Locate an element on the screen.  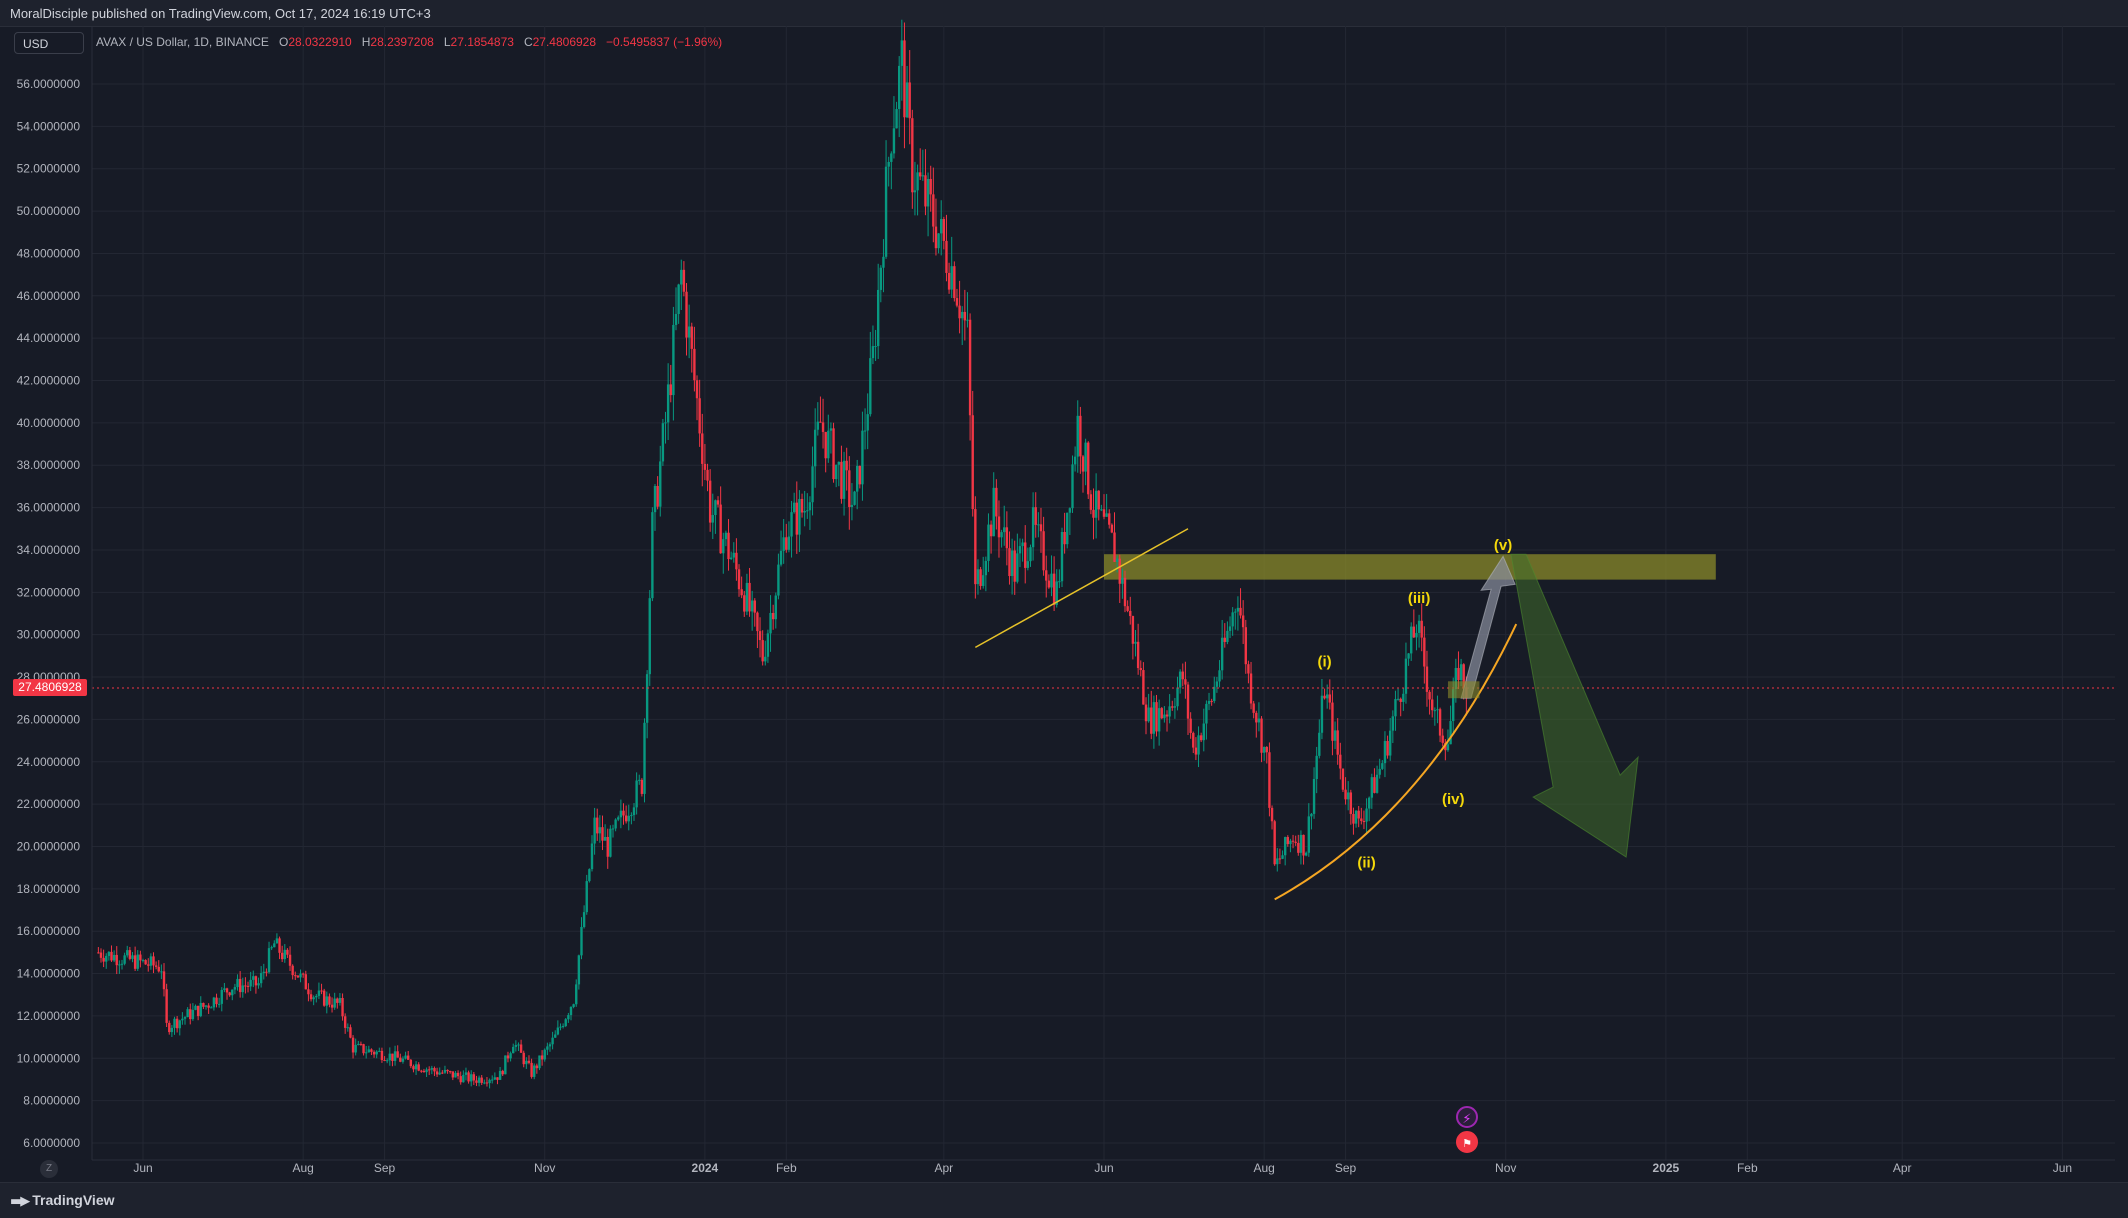
event-flag-icon: ⚑ is located at coordinates (1467, 1142).